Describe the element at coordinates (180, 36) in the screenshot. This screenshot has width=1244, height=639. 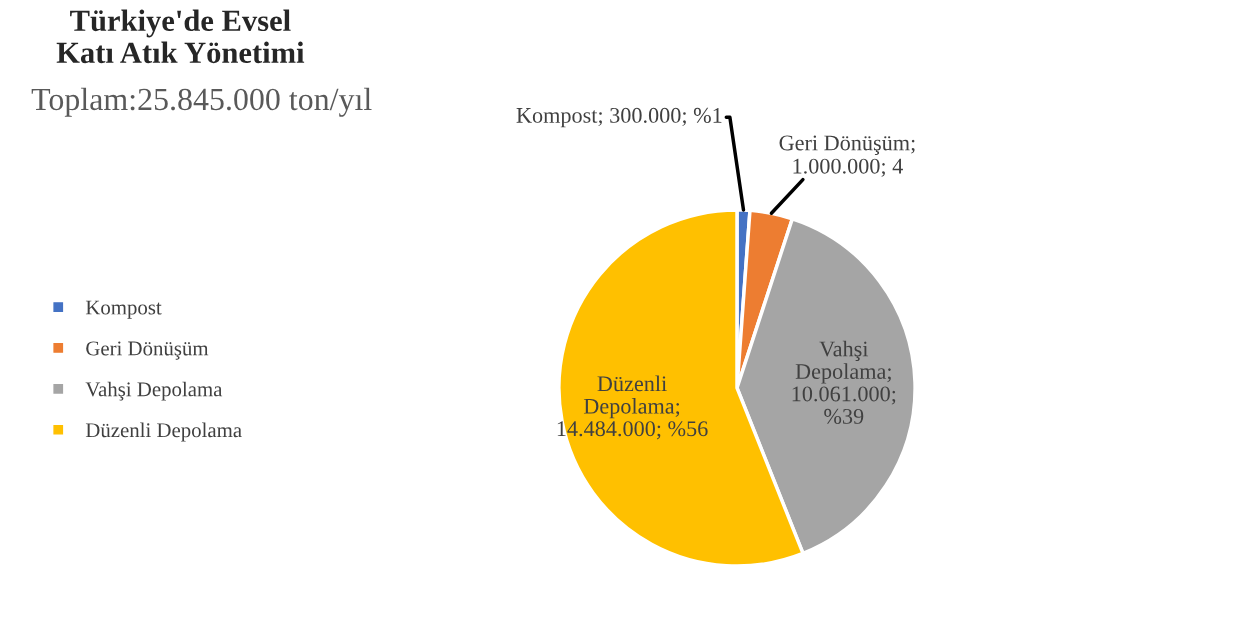
I see `chart-title: Türkiye'de Evsel Katı Atık Yönetimi` at that location.